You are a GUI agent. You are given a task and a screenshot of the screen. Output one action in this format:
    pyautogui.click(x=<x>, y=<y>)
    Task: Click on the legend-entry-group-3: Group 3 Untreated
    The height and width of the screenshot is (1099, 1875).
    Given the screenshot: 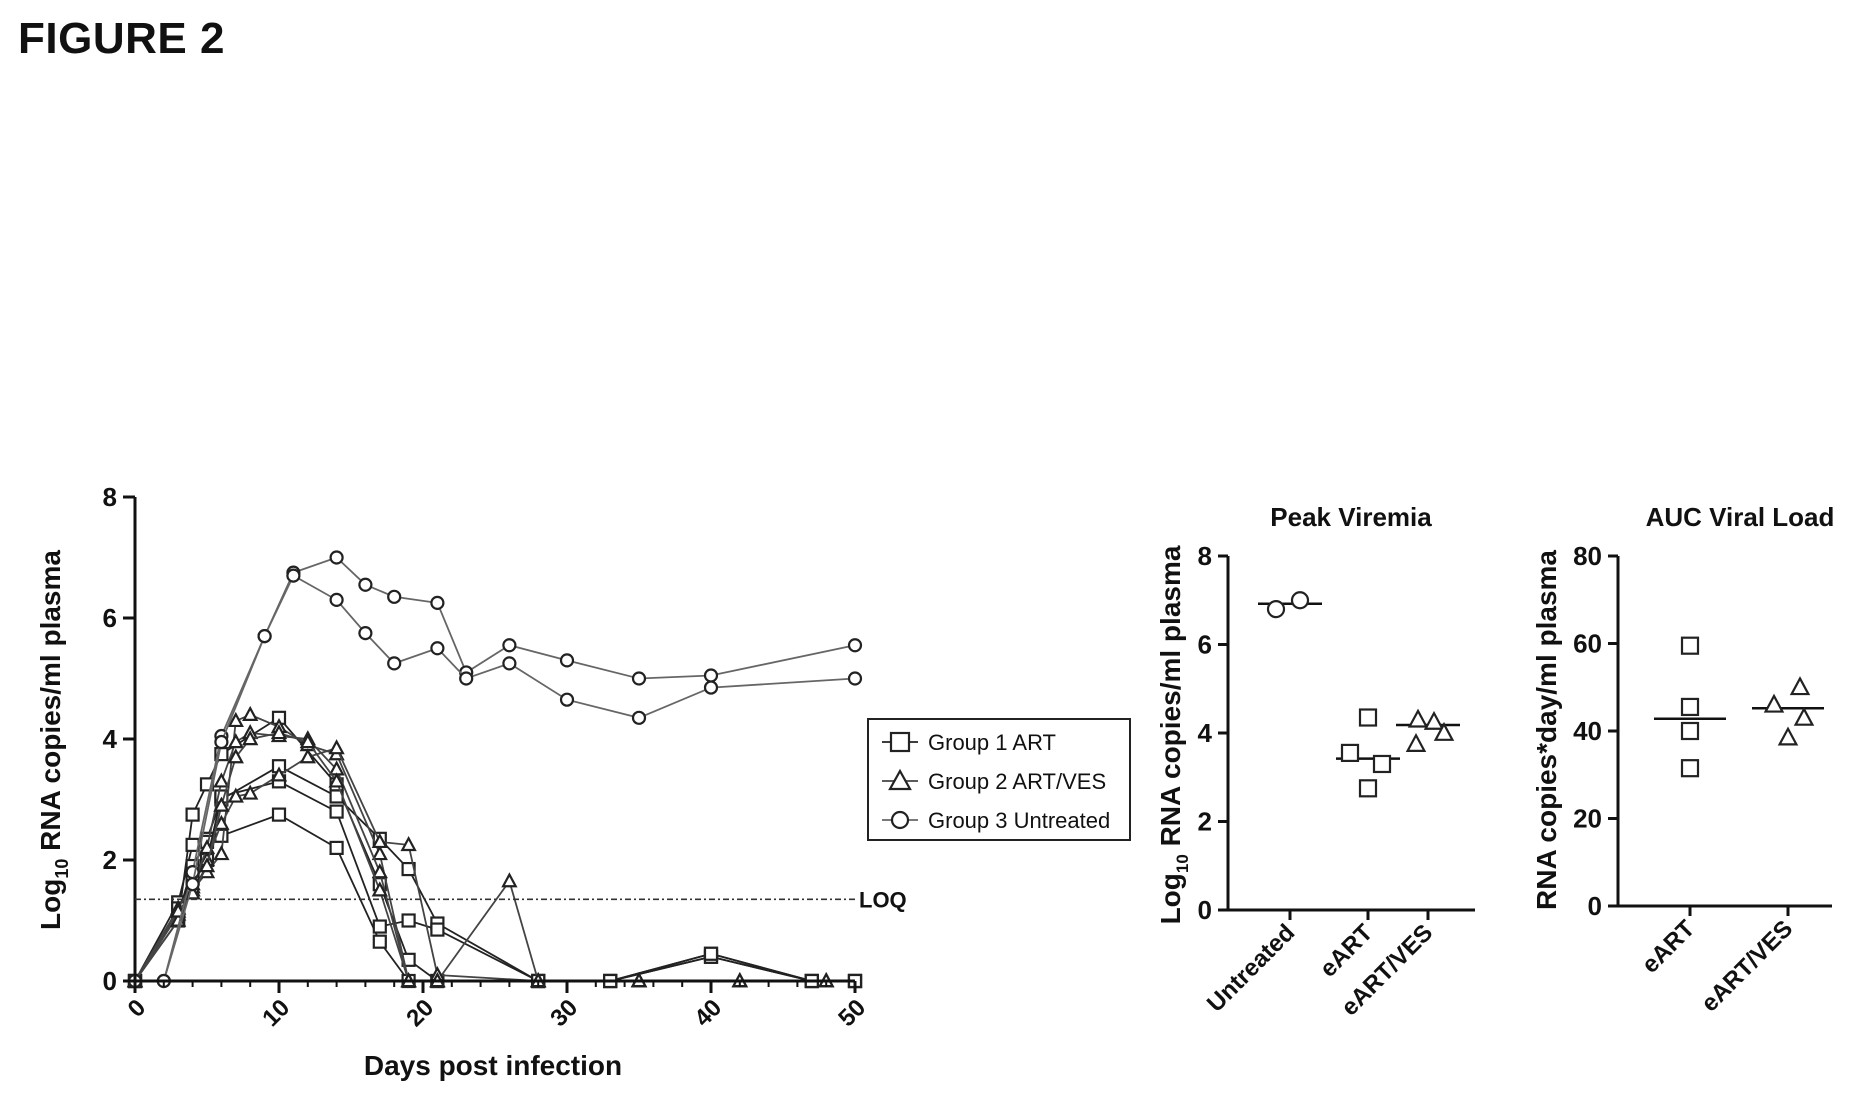 What is the action you would take?
    pyautogui.click(x=996, y=820)
    